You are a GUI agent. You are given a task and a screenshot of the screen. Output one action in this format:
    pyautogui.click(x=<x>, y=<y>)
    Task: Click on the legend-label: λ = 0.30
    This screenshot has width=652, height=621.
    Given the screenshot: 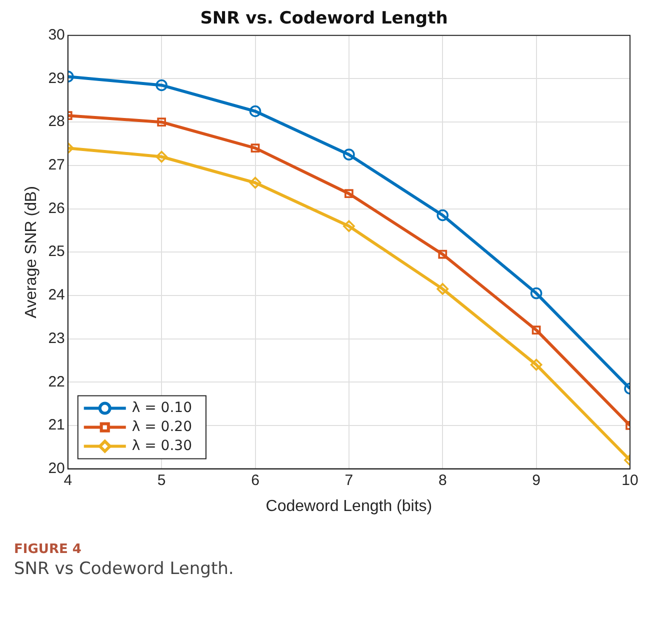 What is the action you would take?
    pyautogui.click(x=162, y=446)
    